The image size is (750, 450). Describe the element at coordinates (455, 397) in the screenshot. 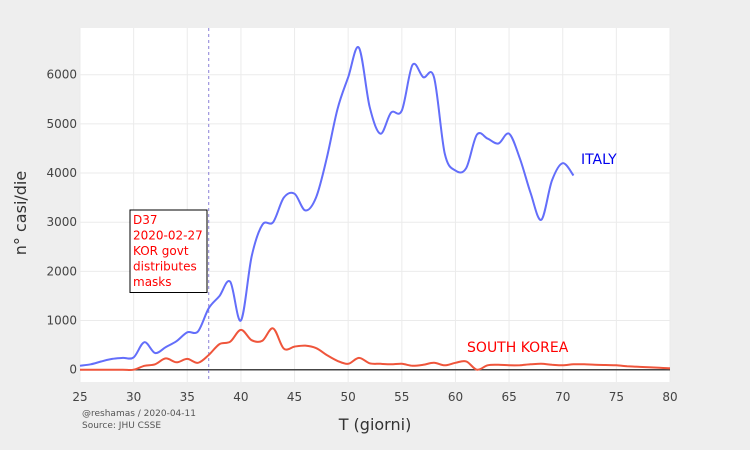

I see `x-tick-label: 60` at that location.